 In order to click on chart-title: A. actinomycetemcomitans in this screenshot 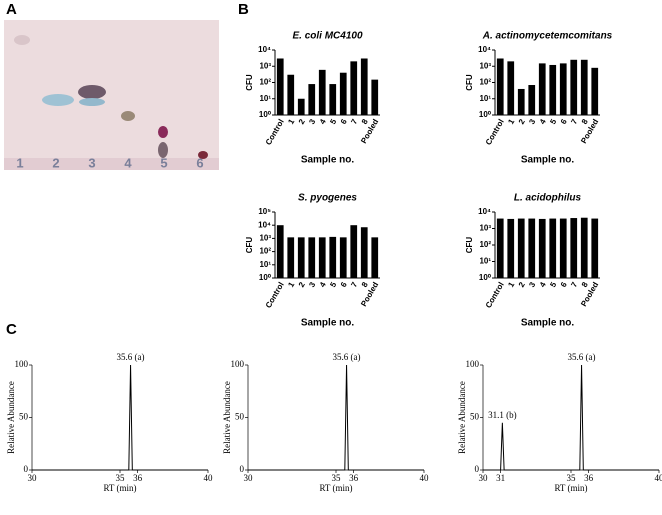, I will do `click(547, 36)`.